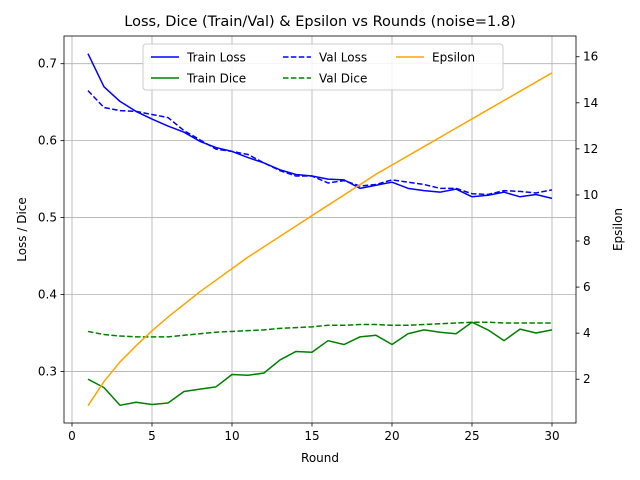  What do you see at coordinates (152, 436) in the screenshot?
I see `x-tick-label: 5` at bounding box center [152, 436].